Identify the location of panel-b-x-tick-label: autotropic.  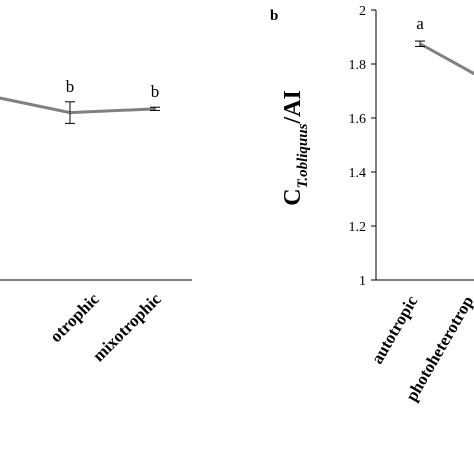
(394, 329).